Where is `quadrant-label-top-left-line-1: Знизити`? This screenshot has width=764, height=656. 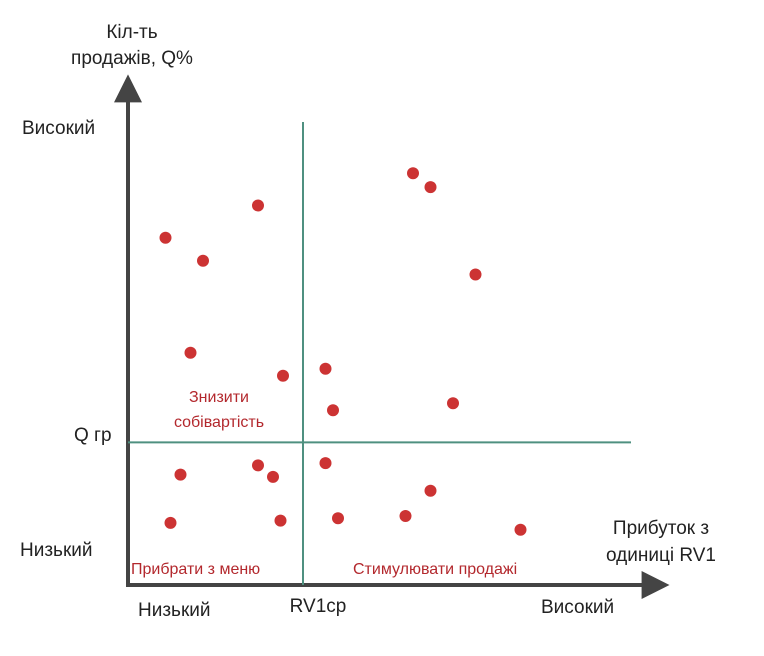
quadrant-label-top-left-line-1: Знизити is located at coordinates (219, 397).